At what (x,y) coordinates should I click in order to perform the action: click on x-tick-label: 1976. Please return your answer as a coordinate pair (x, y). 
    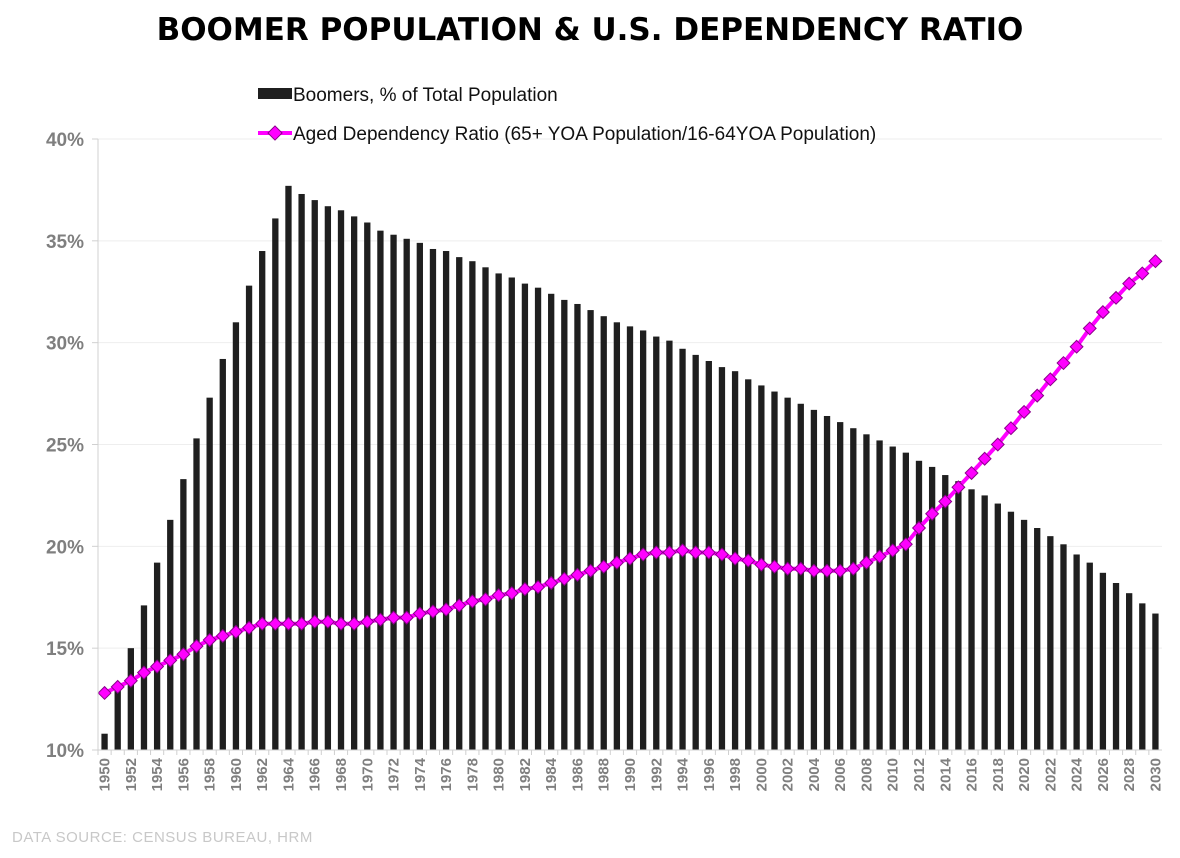
    Looking at the image, I should click on (446, 774).